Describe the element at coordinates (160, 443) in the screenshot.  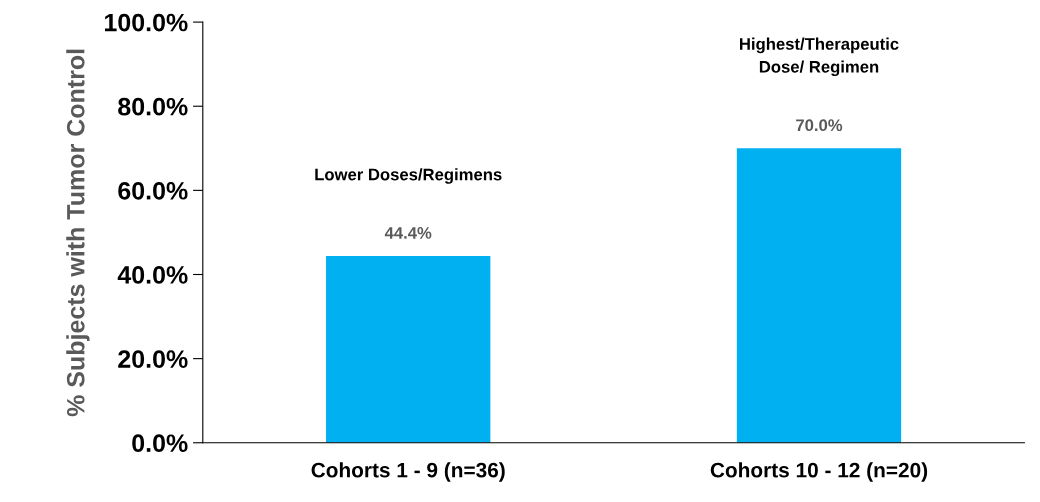
I see `y-tick-label: 0.0%` at that location.